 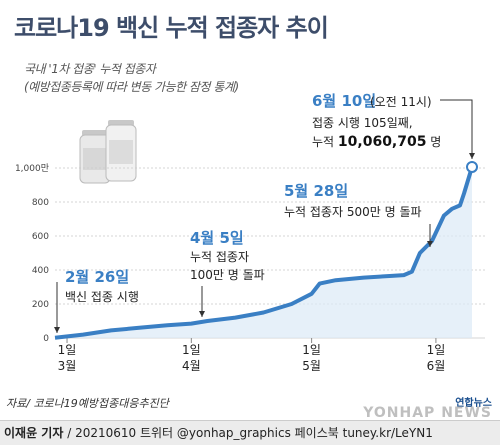 What do you see at coordinates (40, 237) in the screenshot?
I see `y-tick-label: 600` at bounding box center [40, 237].